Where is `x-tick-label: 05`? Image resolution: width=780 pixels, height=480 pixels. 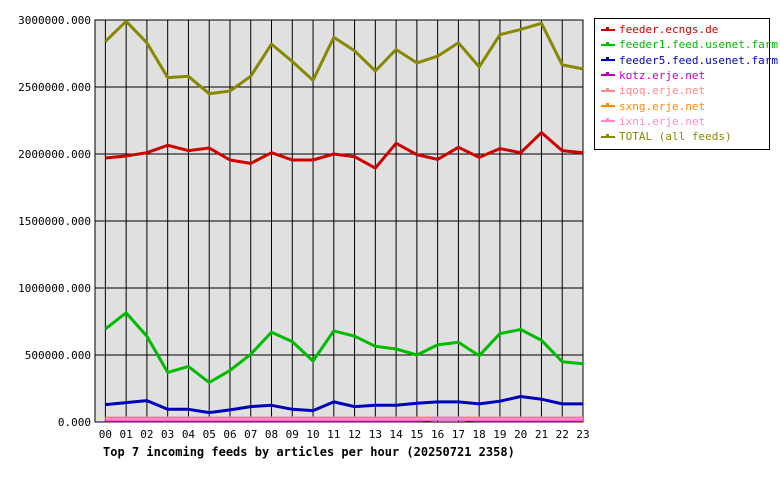
x-tick-label: 05 is located at coordinates (209, 434).